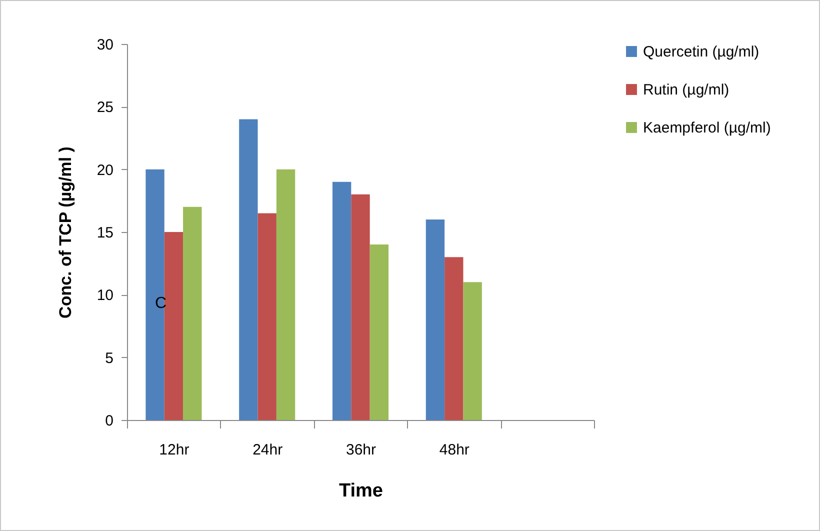 This screenshot has height=531, width=820. Describe the element at coordinates (707, 128) in the screenshot. I see `legend-label: Kaempferol (µg/ml)` at that location.